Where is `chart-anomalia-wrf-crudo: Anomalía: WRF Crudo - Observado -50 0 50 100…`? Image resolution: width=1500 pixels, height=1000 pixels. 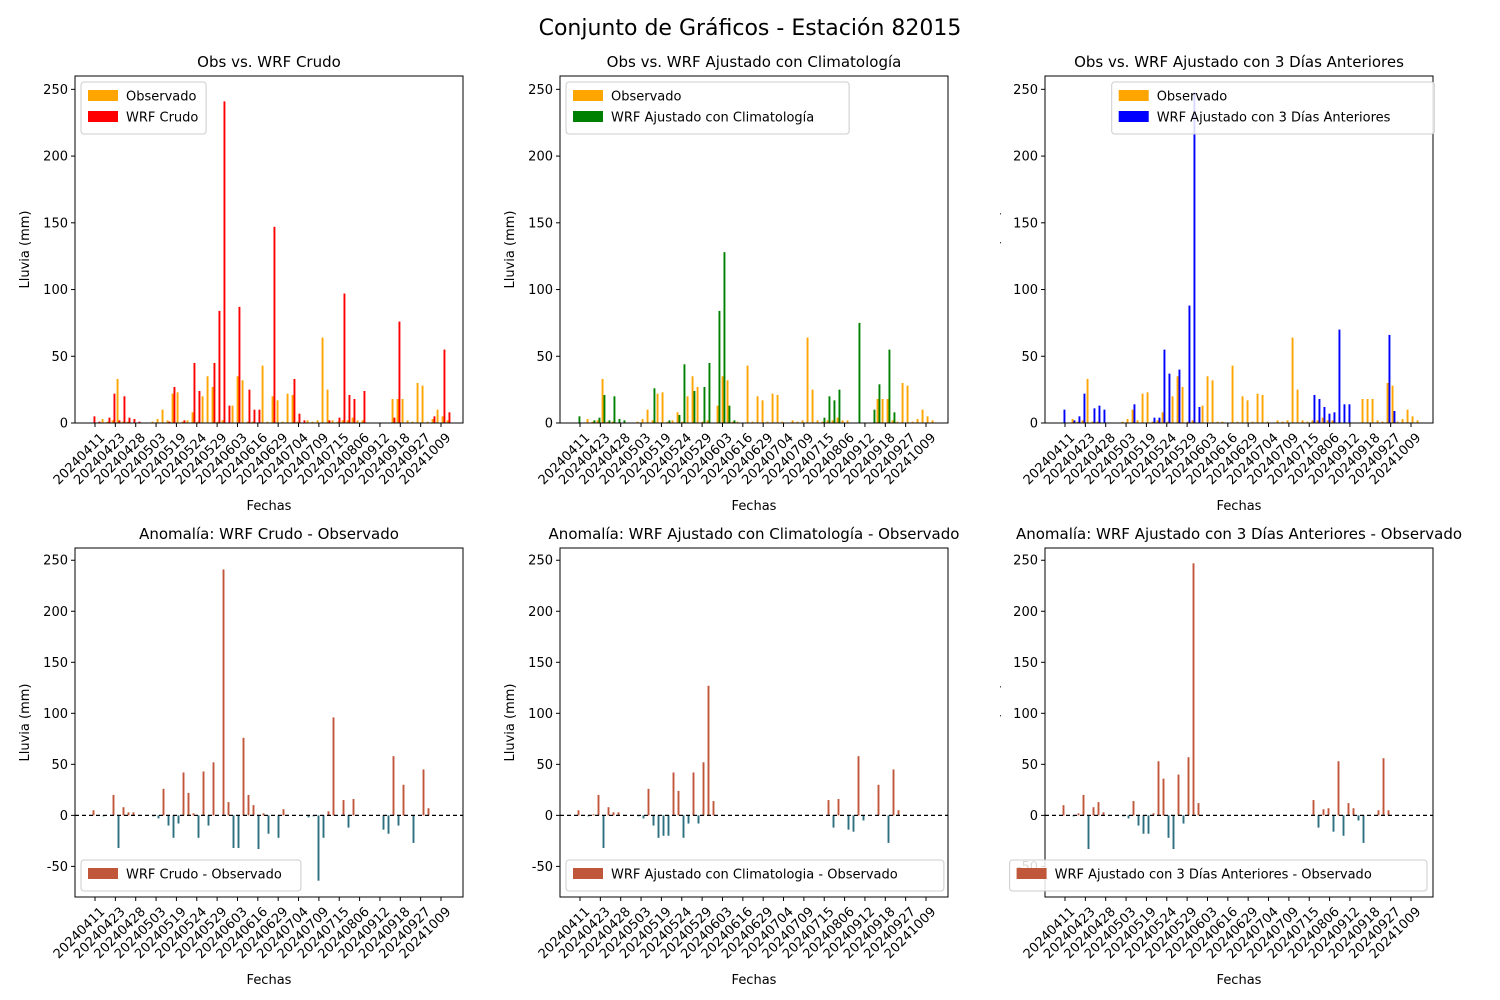 chart-anomalia-wrf-crudo: Anomalía: WRF Crudo - Observado -50 0 50 100… is located at coordinates (241, 756).